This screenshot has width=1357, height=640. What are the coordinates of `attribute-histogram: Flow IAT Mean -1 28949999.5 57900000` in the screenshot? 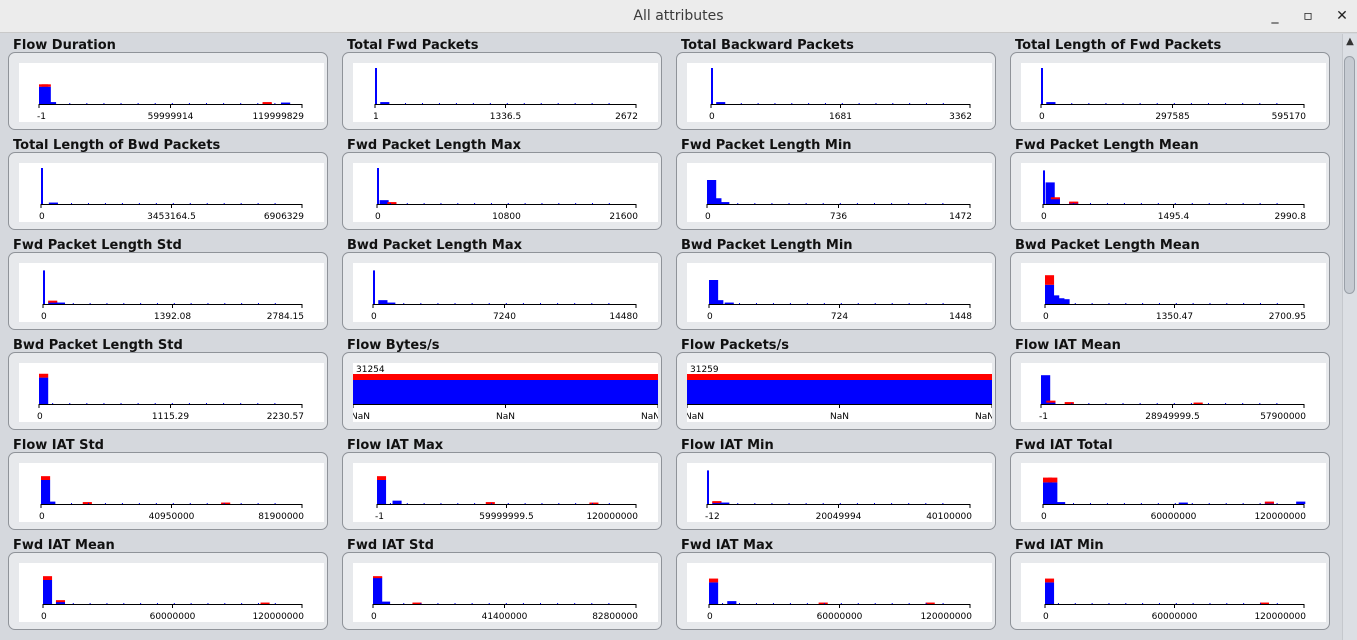 It's located at (1171, 383).